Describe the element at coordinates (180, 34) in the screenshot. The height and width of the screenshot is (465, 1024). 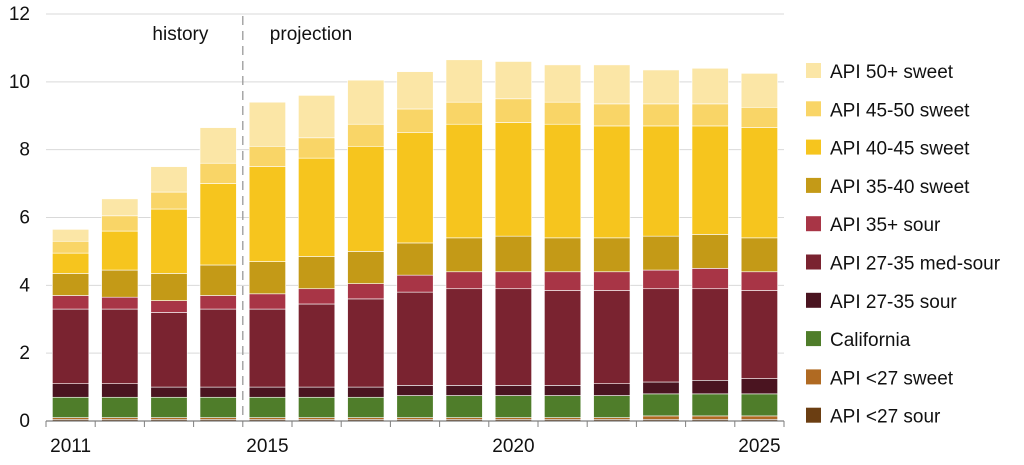
I see `history-label: history` at that location.